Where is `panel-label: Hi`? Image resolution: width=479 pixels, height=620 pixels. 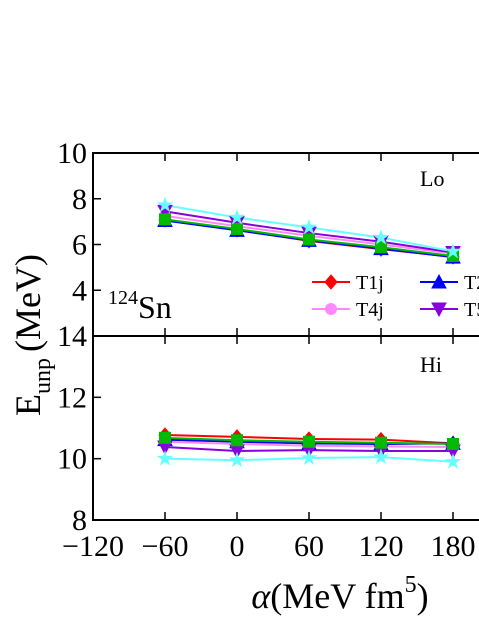 panel-label: Hi is located at coordinates (431, 364).